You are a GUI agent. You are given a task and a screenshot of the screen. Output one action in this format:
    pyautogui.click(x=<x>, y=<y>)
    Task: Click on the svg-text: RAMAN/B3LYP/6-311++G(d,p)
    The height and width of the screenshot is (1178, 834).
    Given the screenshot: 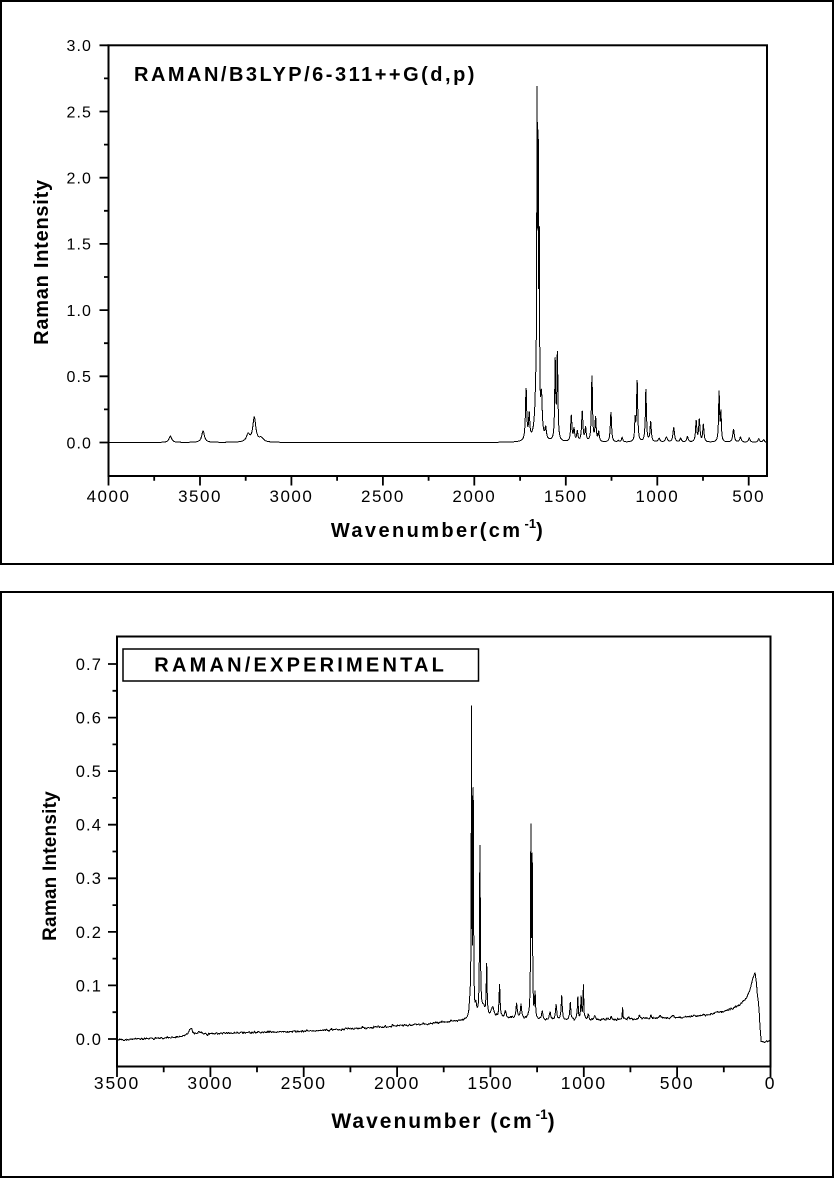 What is the action you would take?
    pyautogui.click(x=305, y=75)
    